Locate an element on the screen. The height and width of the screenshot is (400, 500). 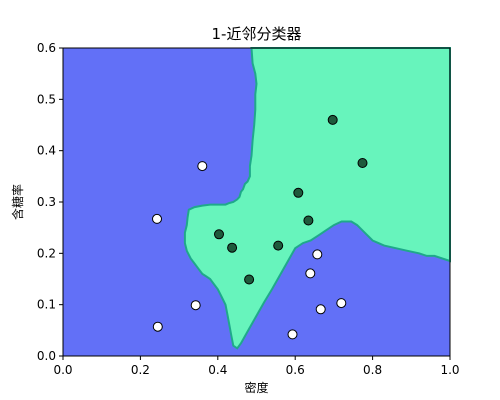
x-tick-label-2: 0.4 is located at coordinates (217, 370).